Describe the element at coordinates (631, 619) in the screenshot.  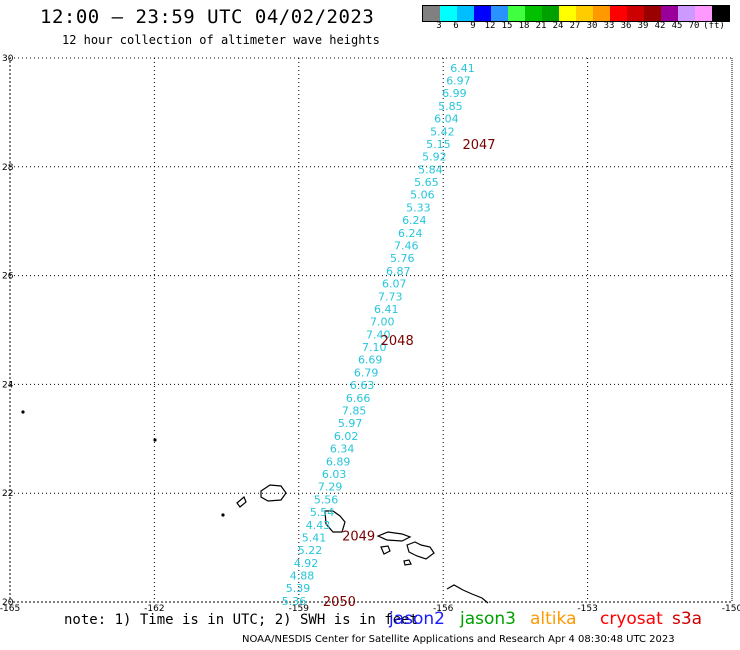
I see `legend-cryosat: cryosat` at that location.